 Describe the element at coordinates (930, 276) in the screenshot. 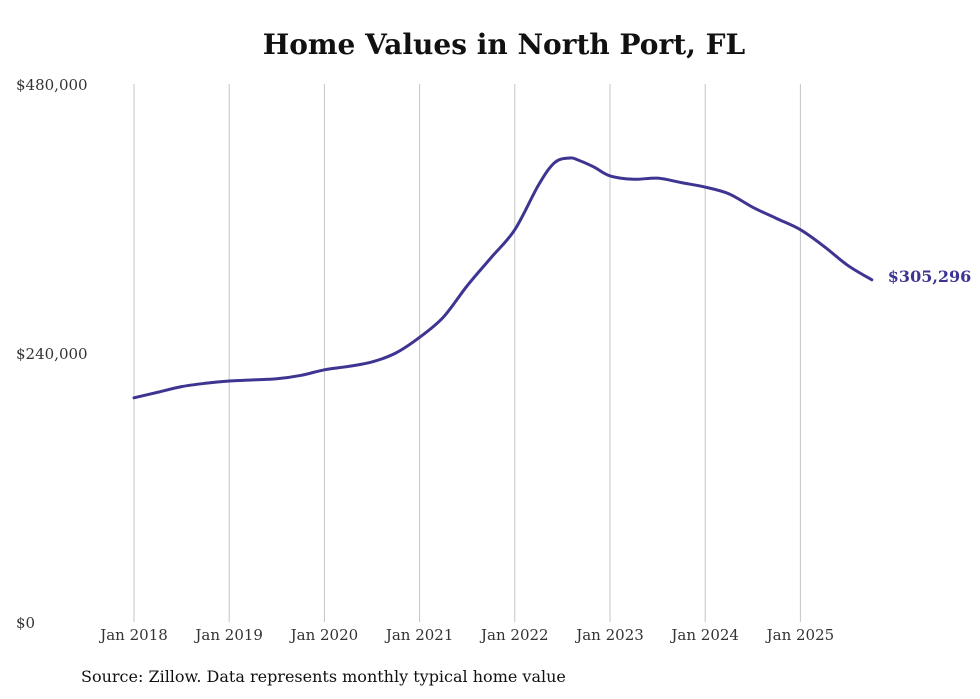

I see `end-value-label: $305,296` at that location.